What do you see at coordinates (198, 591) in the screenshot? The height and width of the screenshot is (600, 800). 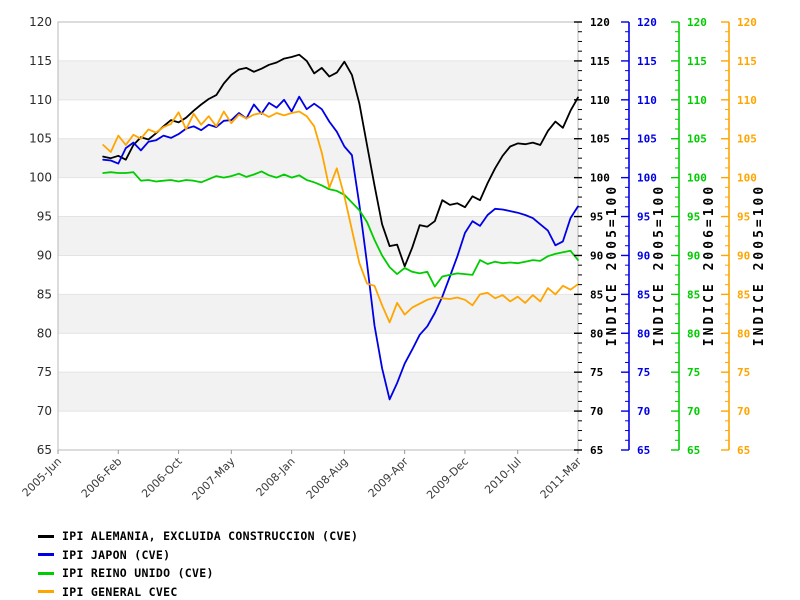 I see `legend-item-general: IPI GENERAL CVEC` at bounding box center [198, 591].